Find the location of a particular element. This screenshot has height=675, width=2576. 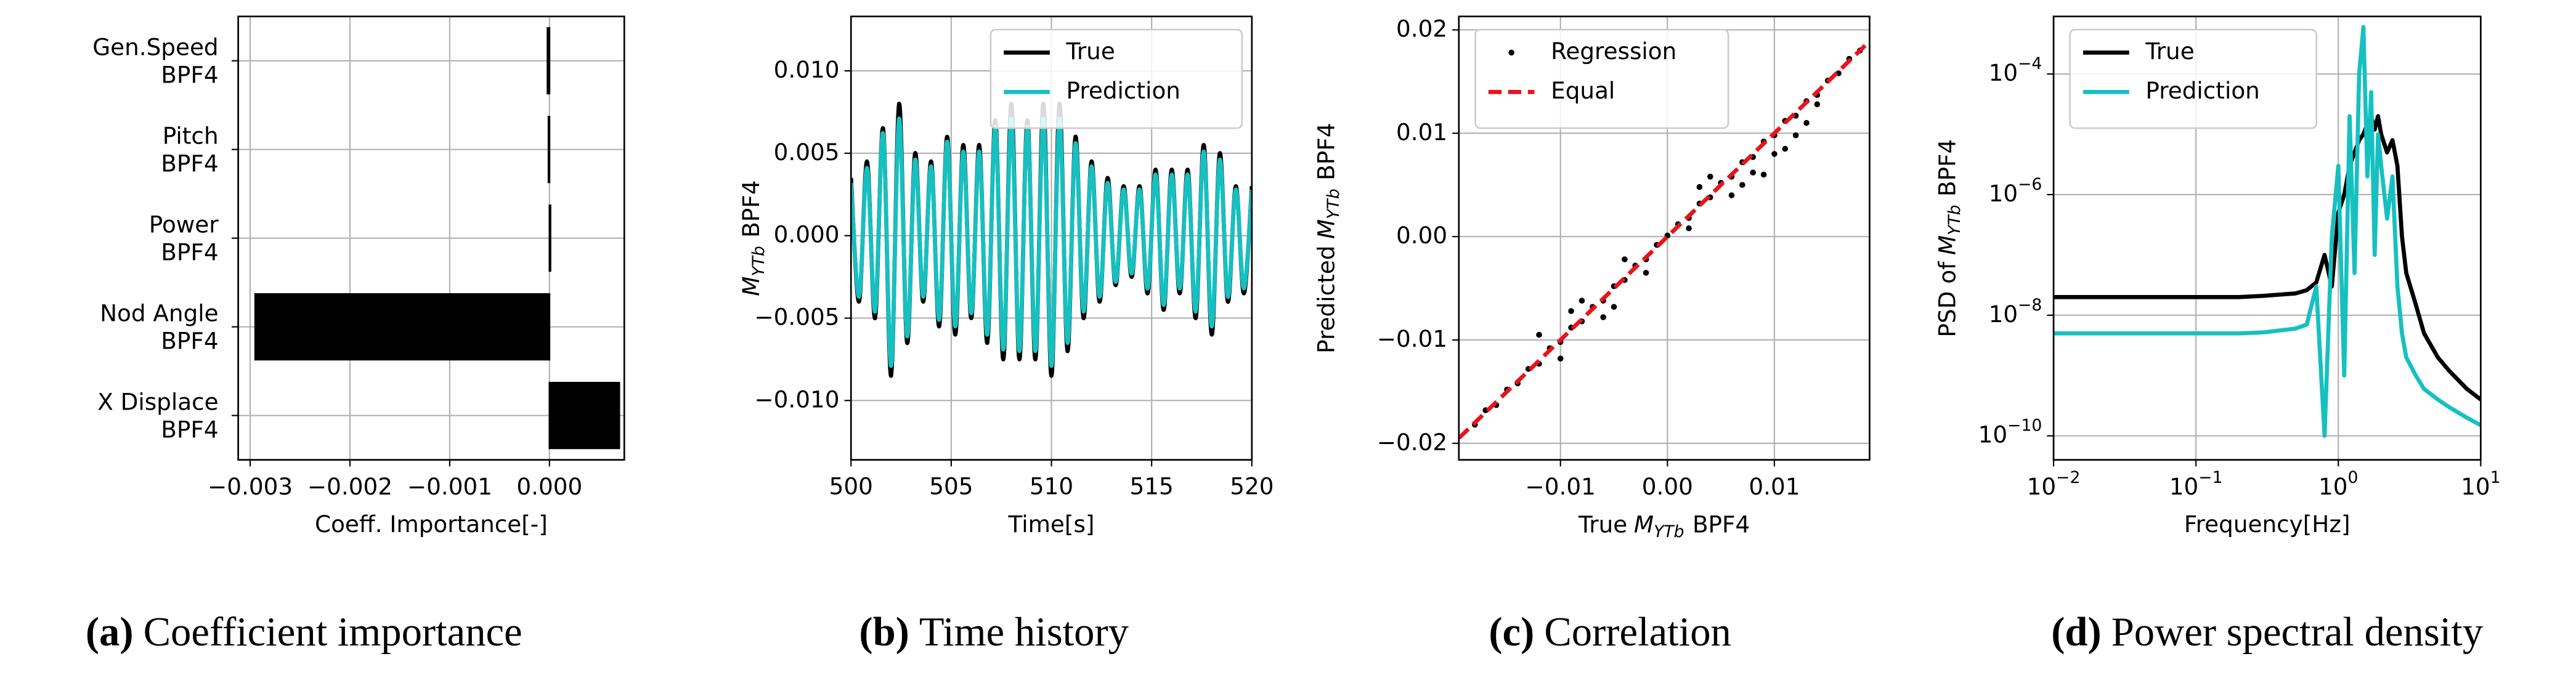

axis-label: True MYTb BPF4 is located at coordinates (1664, 526).